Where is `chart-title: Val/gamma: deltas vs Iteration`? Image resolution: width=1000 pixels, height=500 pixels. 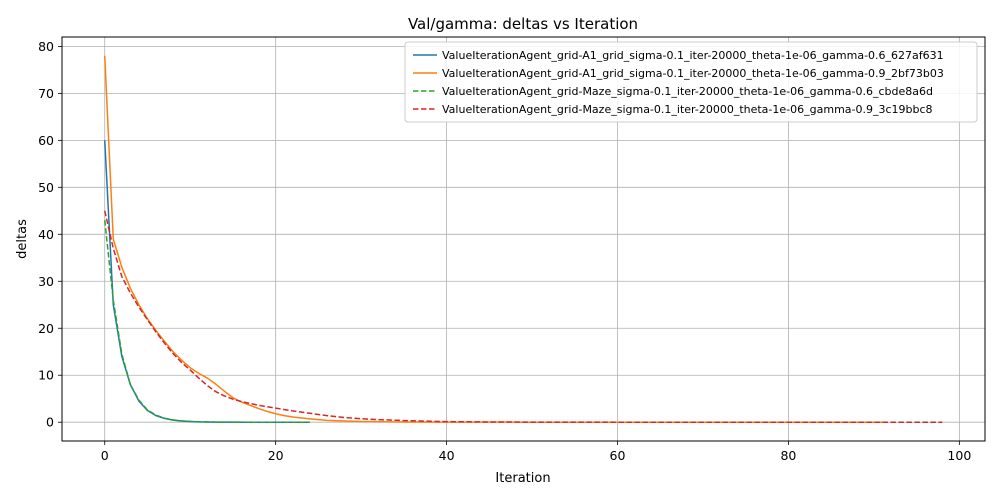
chart-title: Val/gamma: deltas vs Iteration is located at coordinates (523, 24).